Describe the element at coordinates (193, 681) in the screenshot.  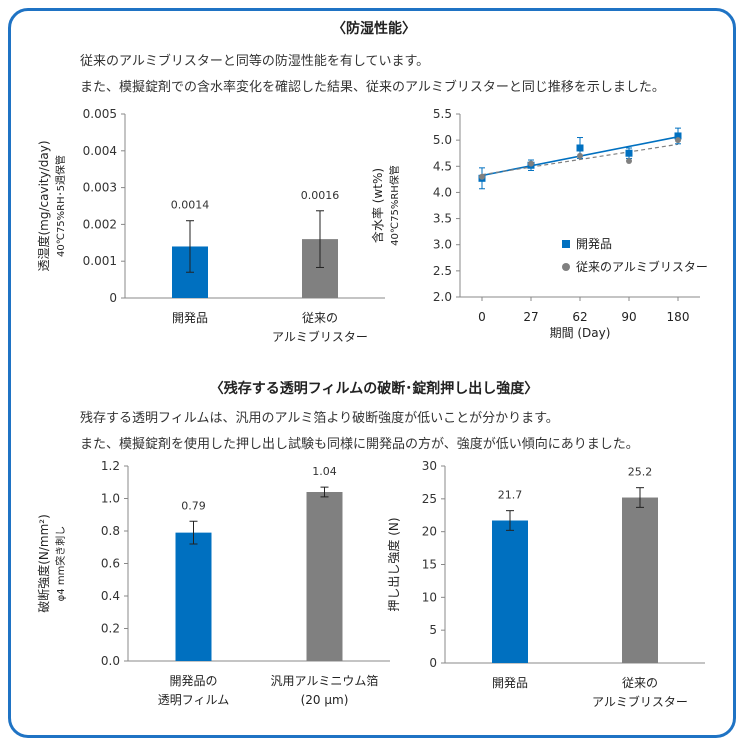
I see `break-category-label-1: 開発品の` at that location.